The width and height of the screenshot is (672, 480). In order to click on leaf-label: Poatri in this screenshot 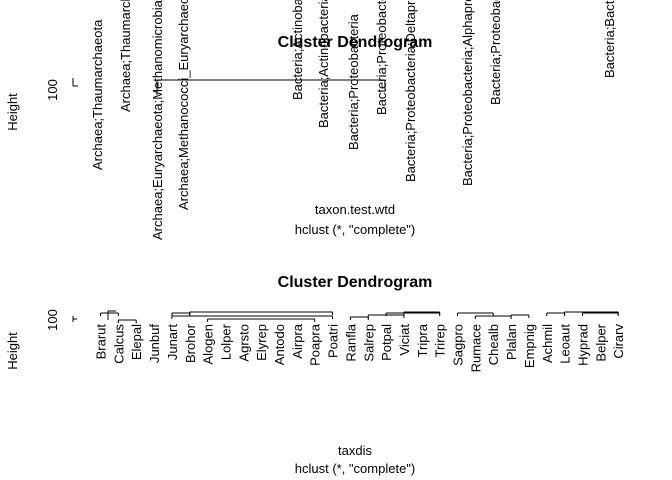, I will do `click(333, 341)`.